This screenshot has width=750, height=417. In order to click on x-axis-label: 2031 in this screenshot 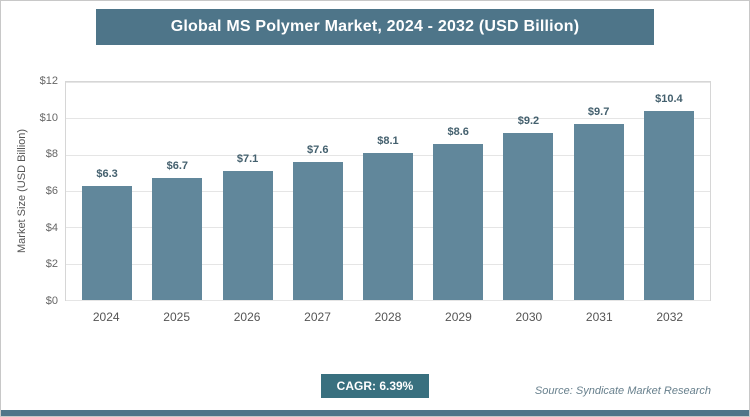, I will do `click(599, 317)`.